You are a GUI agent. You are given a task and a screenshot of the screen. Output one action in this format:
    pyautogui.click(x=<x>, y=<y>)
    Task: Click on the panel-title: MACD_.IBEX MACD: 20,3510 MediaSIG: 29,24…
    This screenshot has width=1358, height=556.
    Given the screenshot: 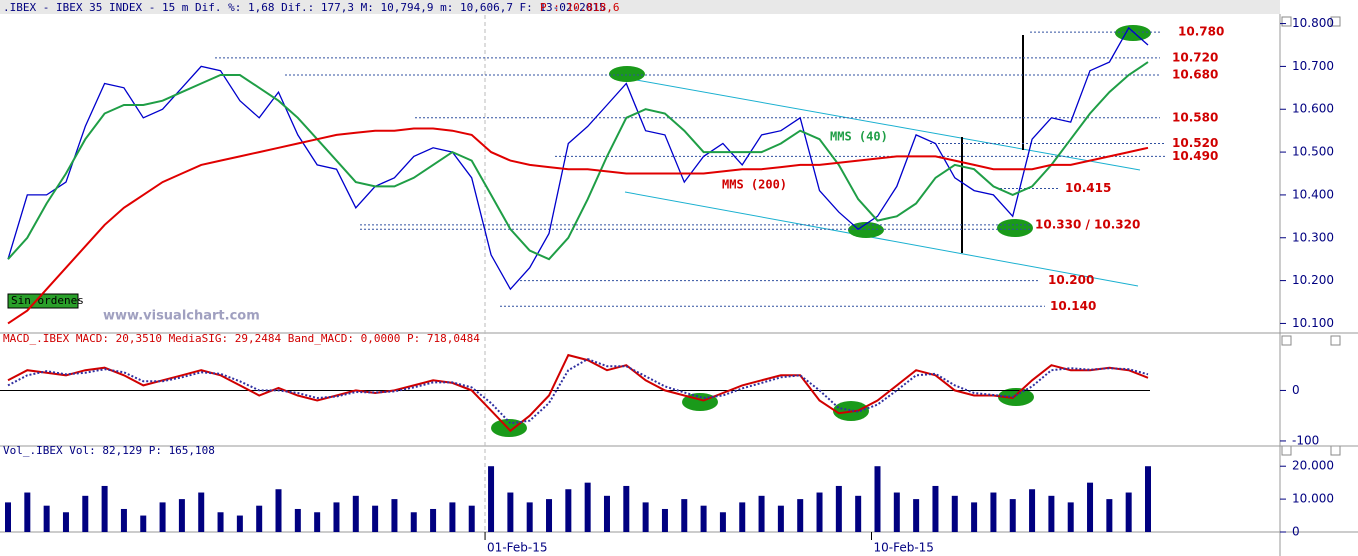 What is the action you would take?
    pyautogui.click(x=241, y=338)
    